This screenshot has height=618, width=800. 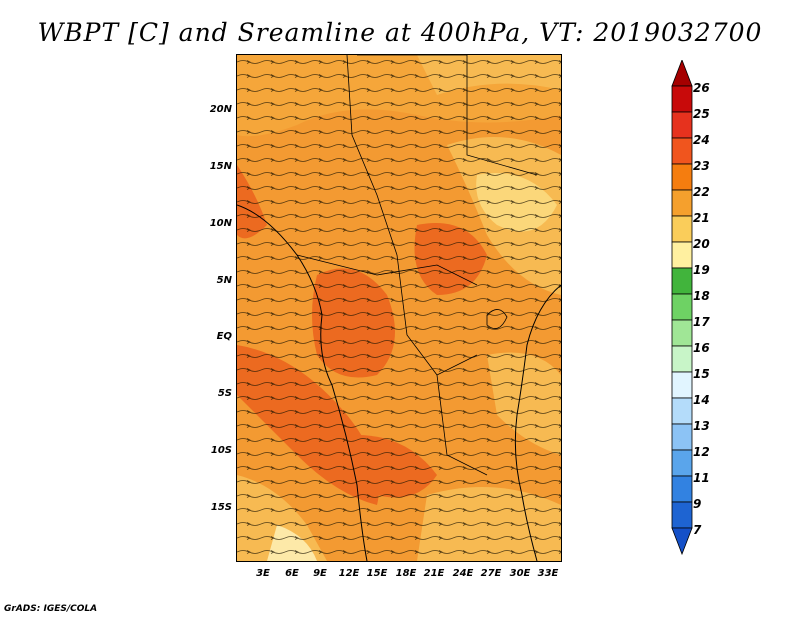 I want to click on colorbar-label: 24, so click(x=701, y=140).